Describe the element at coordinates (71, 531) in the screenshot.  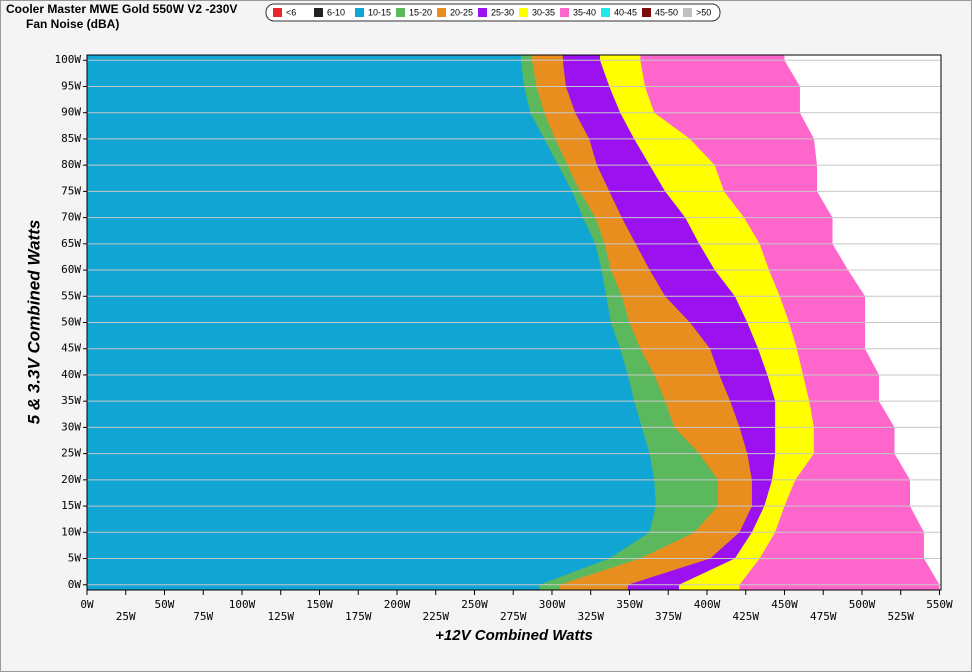
I see `y-tick-label: 10W` at that location.